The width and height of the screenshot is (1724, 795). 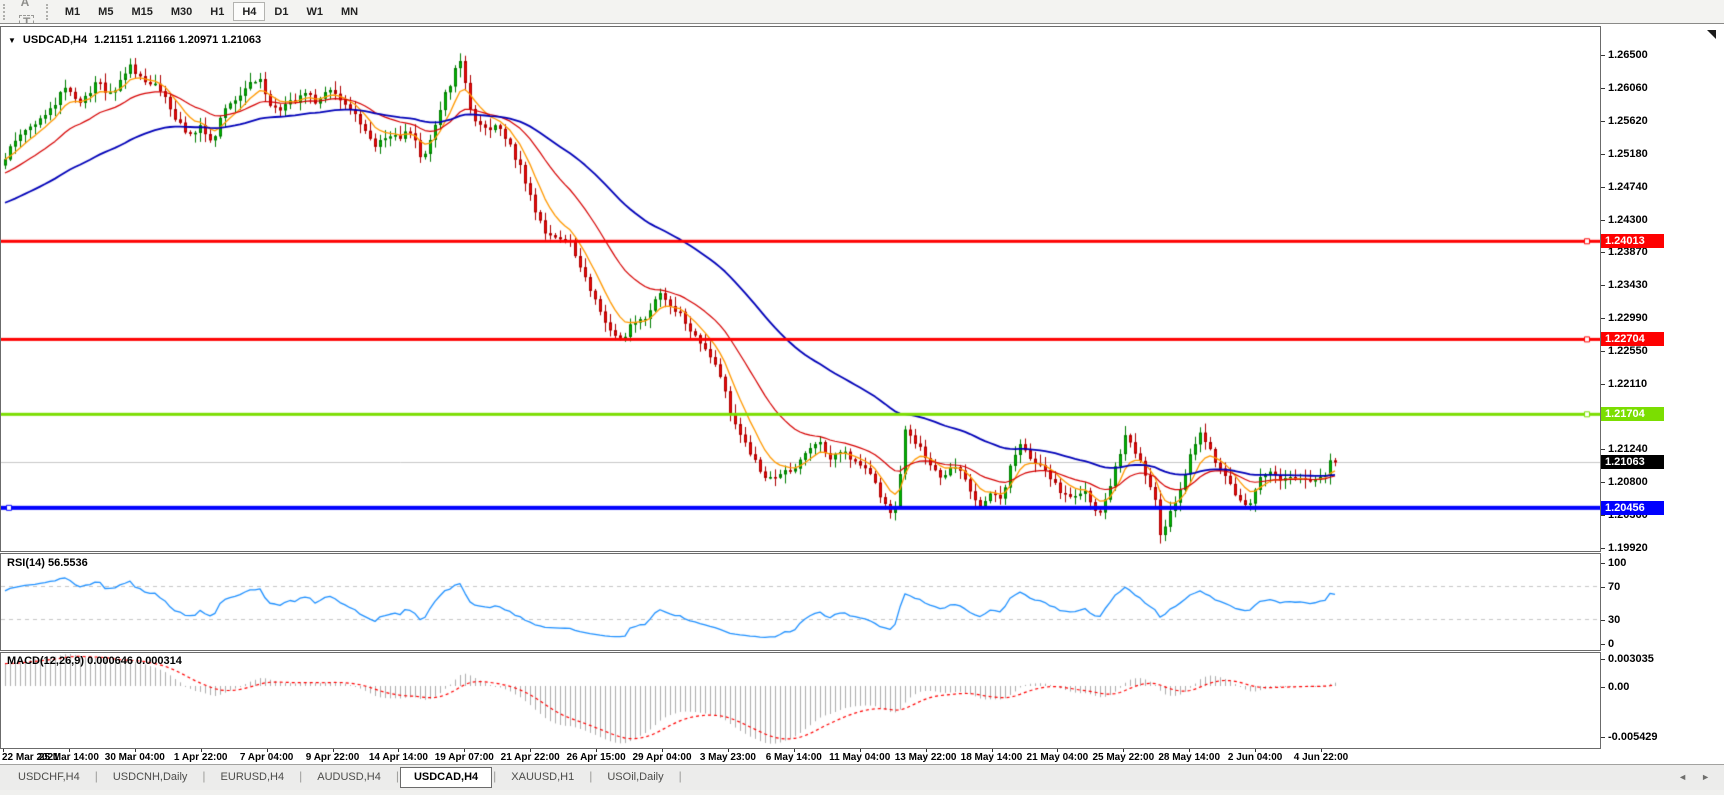 What do you see at coordinates (1614, 619) in the screenshot?
I see `rsi-axis-tick: 30` at bounding box center [1614, 619].